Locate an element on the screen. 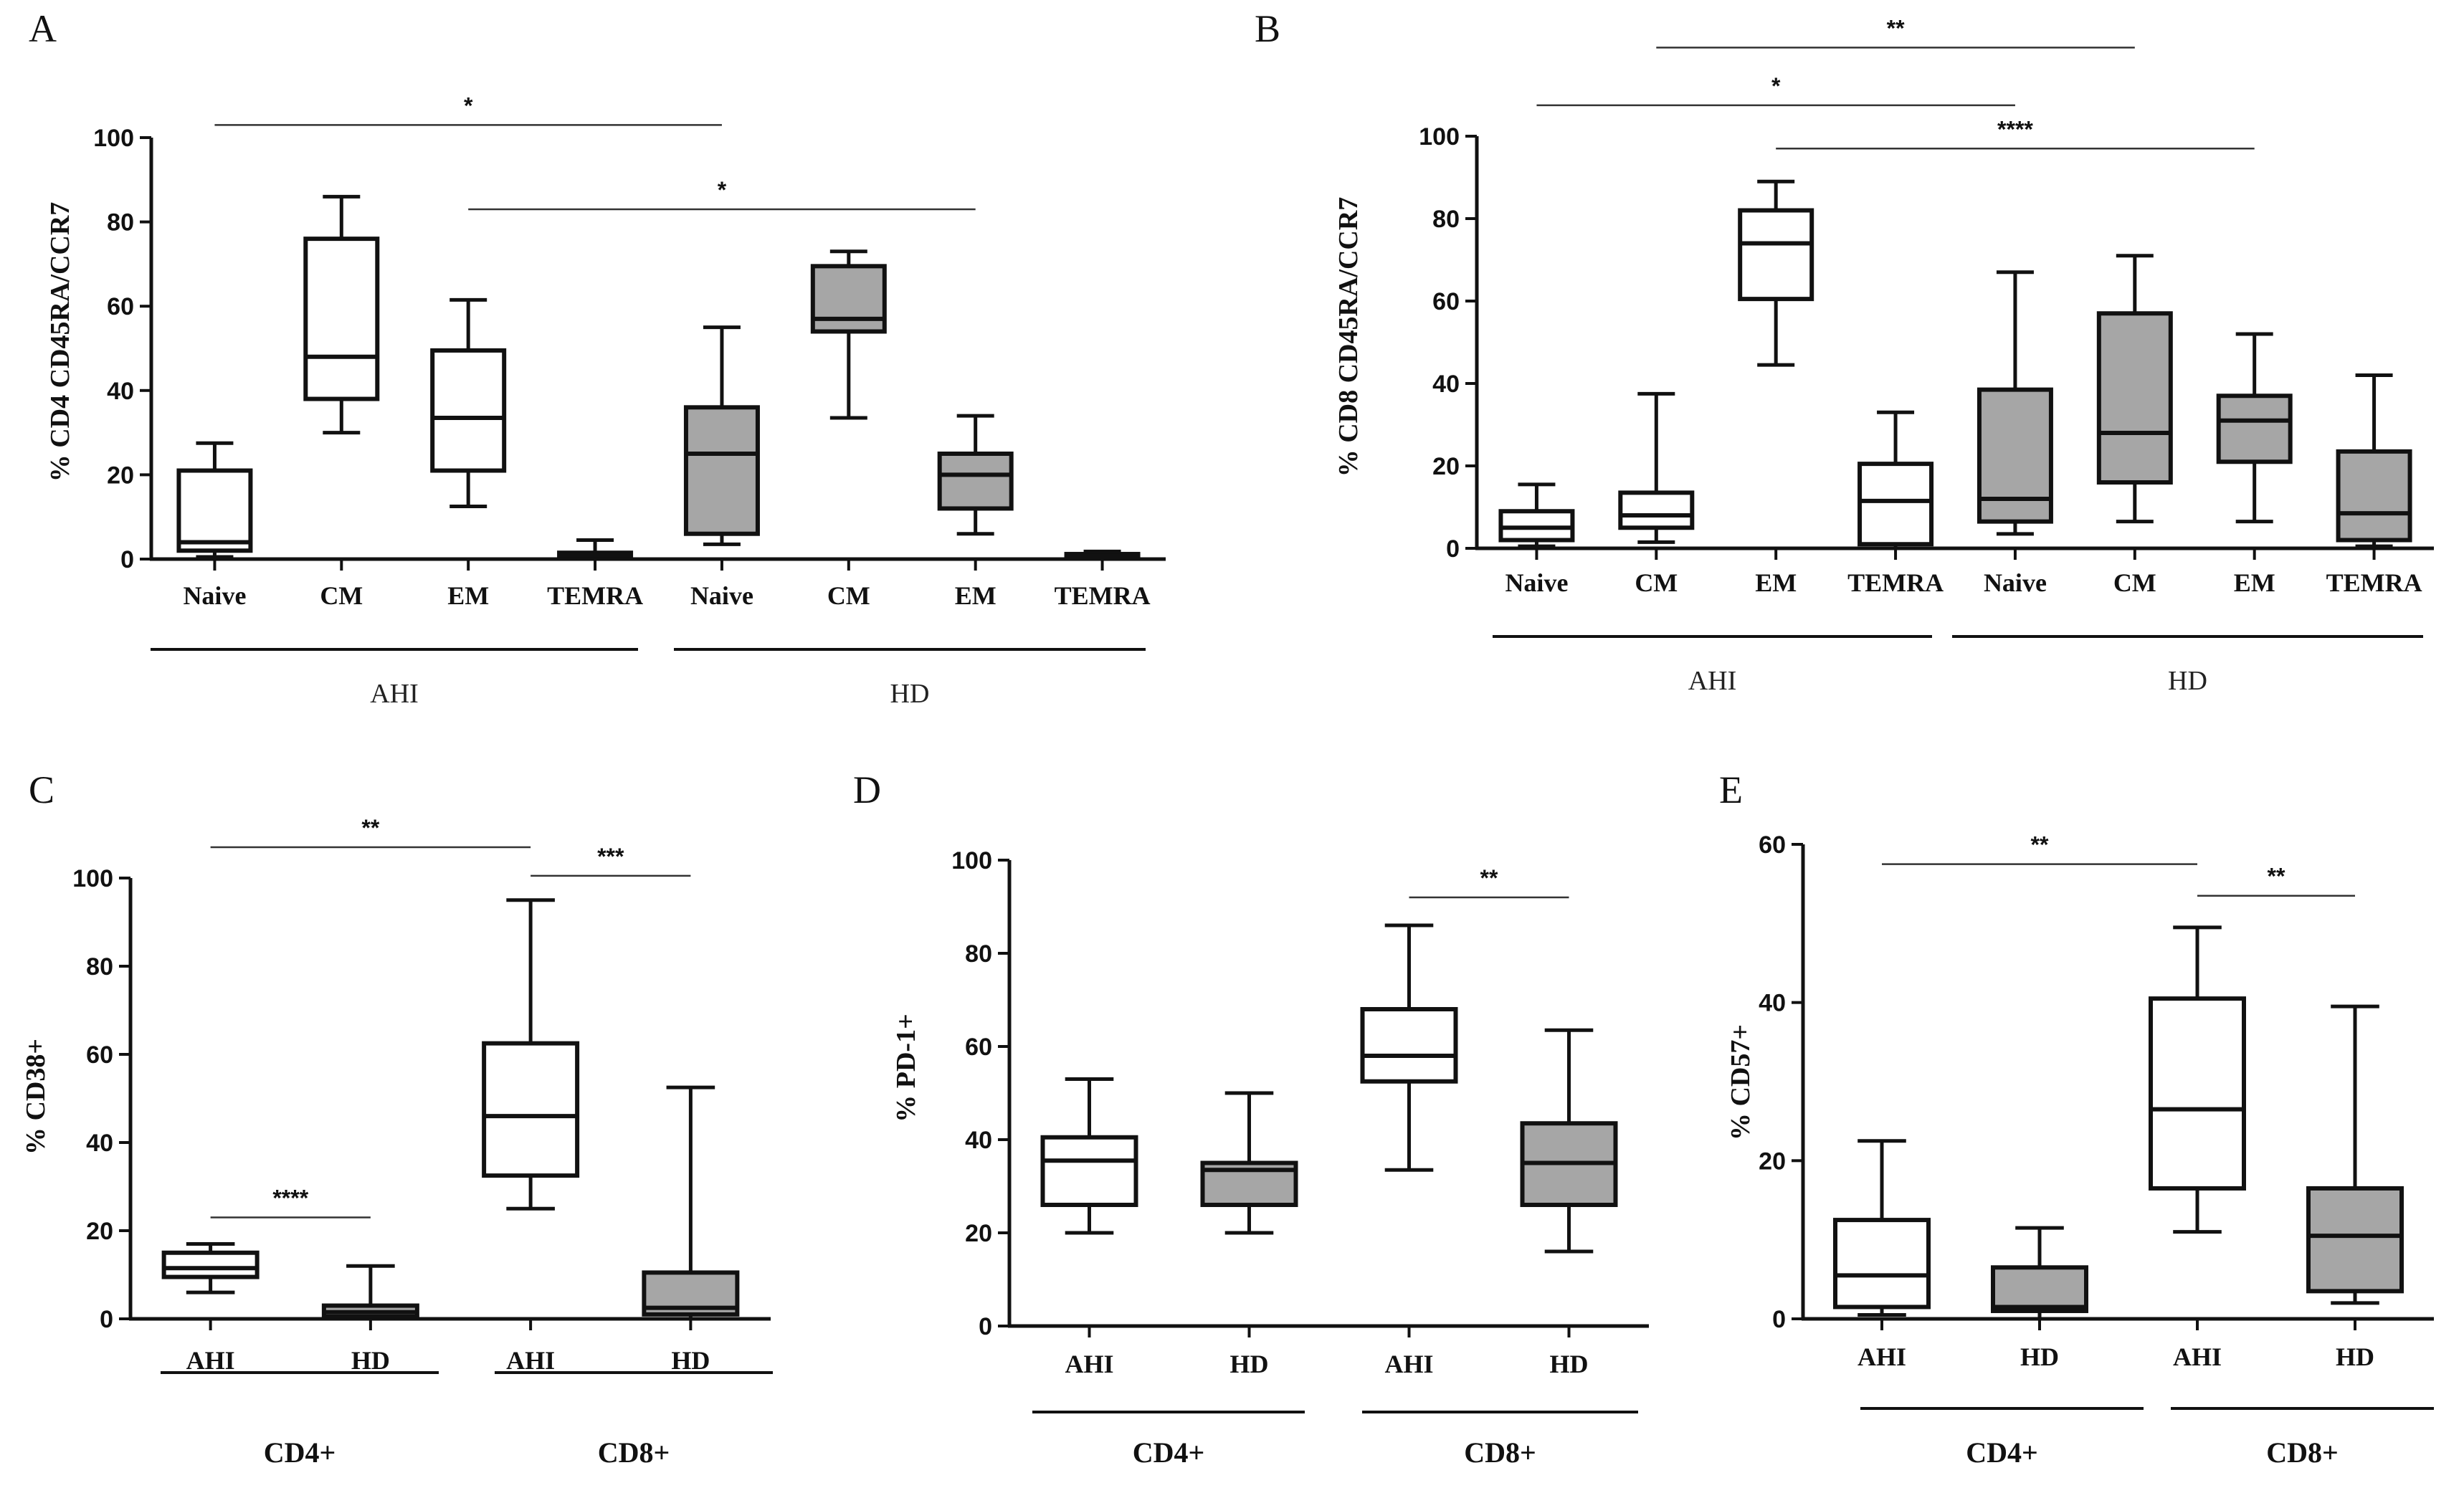 This screenshot has height=1488, width=2464. panel-letter-d: D is located at coordinates (867, 790).